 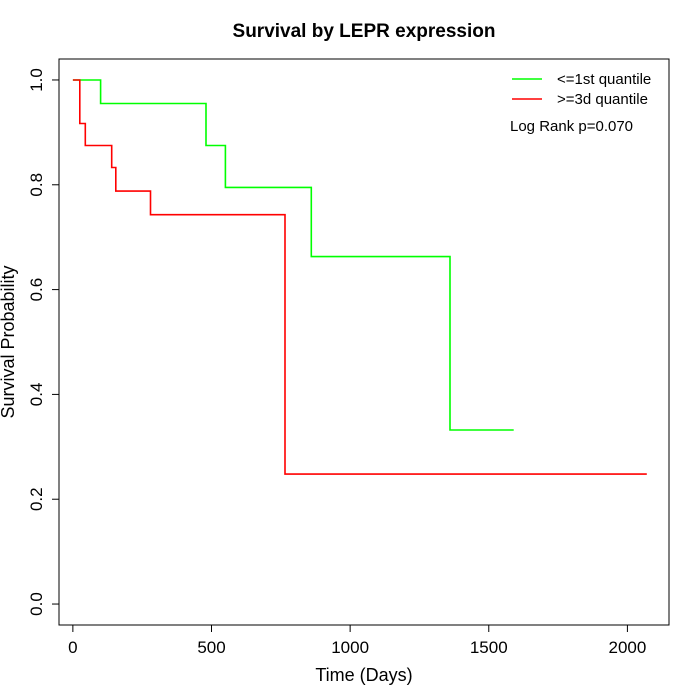 I want to click on y-tick-label: 0.6, so click(x=36, y=290).